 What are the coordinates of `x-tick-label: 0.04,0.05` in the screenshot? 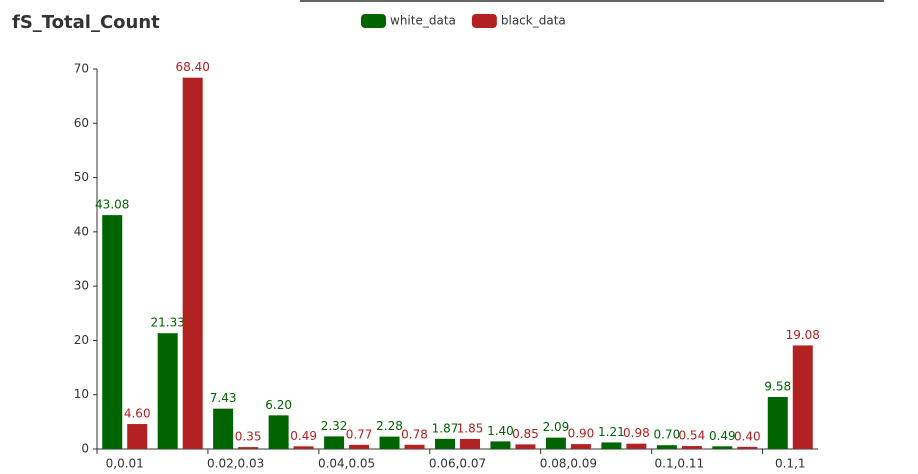 It's located at (346, 464).